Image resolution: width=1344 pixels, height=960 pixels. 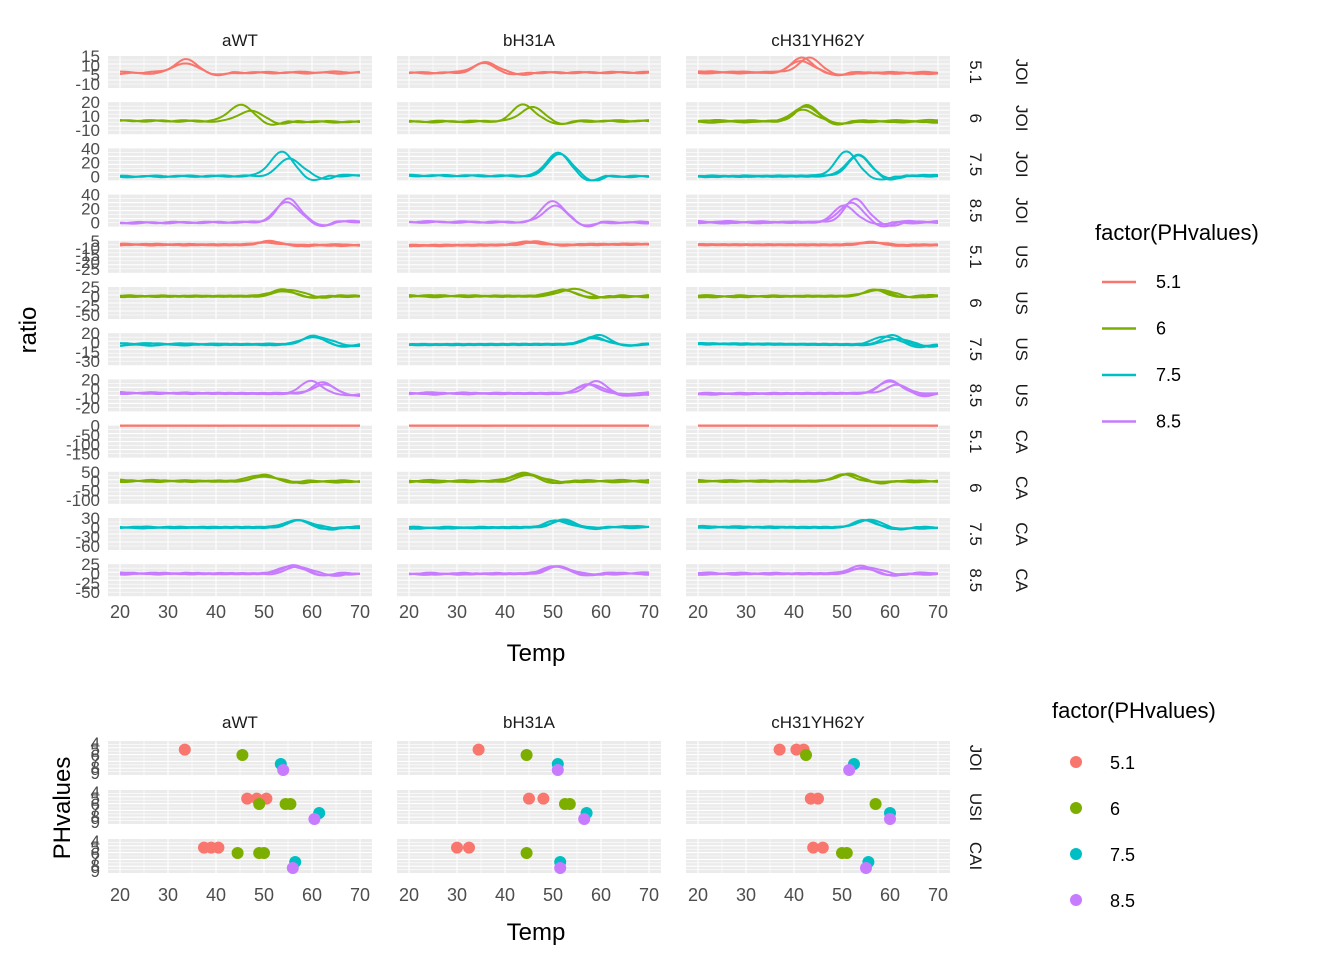 I want to click on y-tick-label: 4, so click(x=95, y=841).